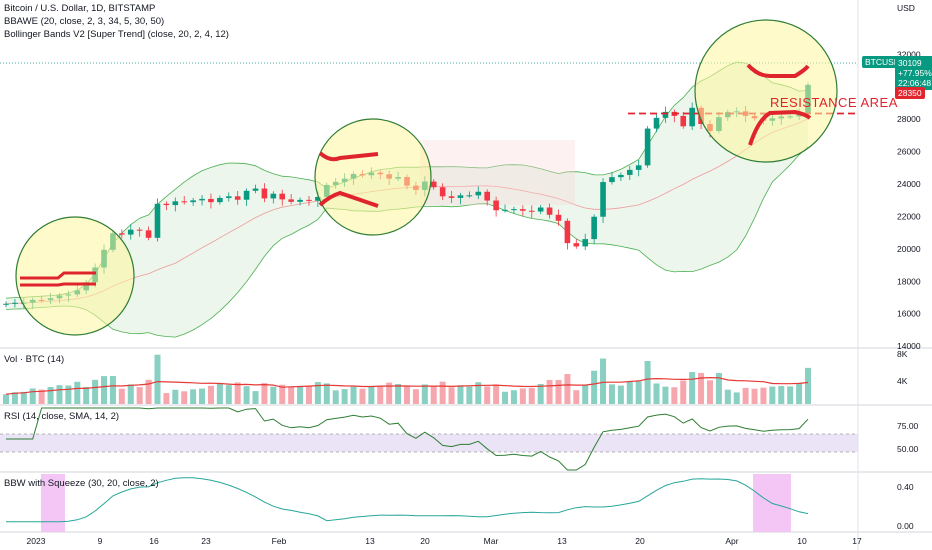  Describe the element at coordinates (802, 541) in the screenshot. I see `time-tick: 10` at that location.